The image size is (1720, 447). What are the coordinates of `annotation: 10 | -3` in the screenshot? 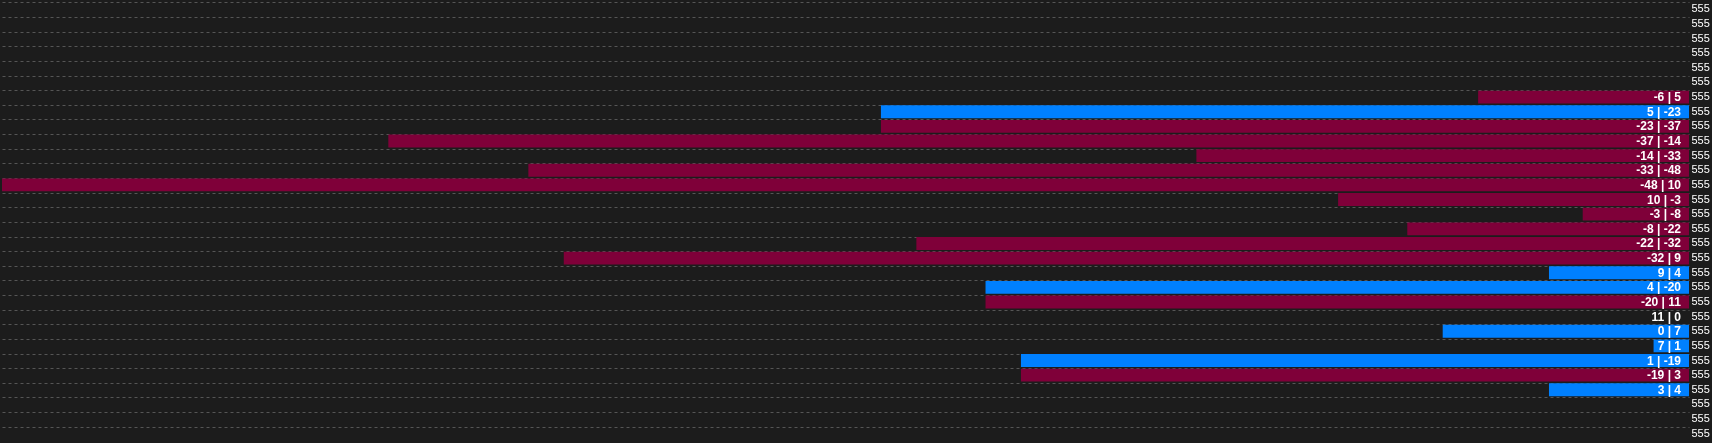 It's located at (1664, 199).